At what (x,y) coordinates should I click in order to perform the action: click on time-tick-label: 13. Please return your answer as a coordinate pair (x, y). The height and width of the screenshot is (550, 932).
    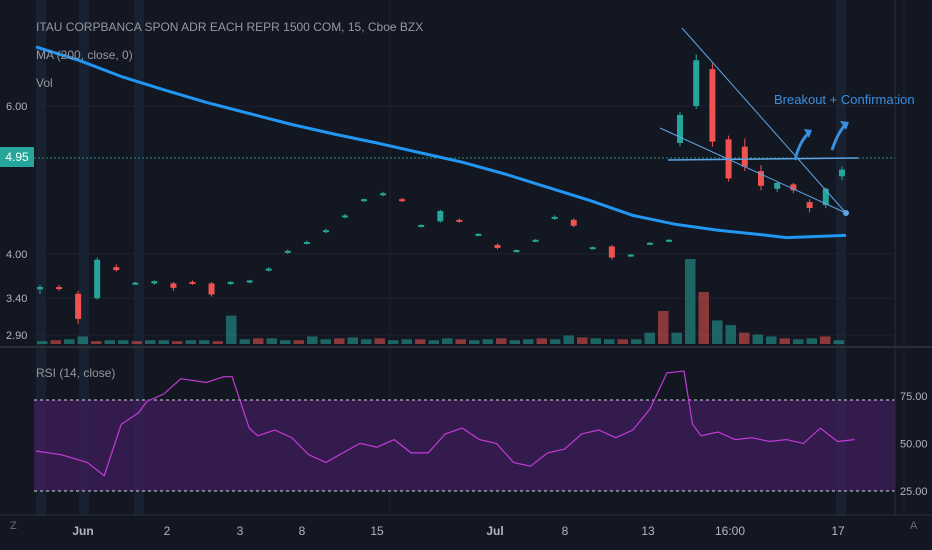
    Looking at the image, I should click on (648, 531).